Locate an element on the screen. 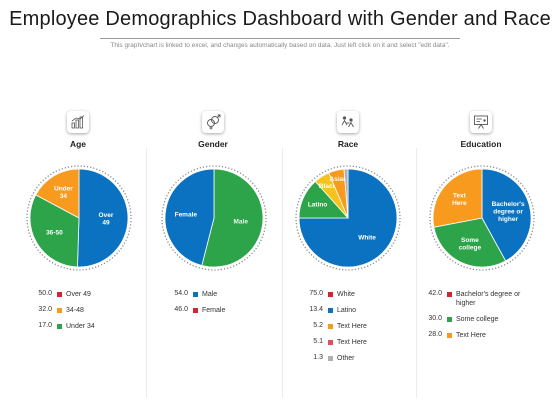  pie-label-bachelor-s-degree-or-higher-0: Bachelor's degree or higher is located at coordinates (508, 212).